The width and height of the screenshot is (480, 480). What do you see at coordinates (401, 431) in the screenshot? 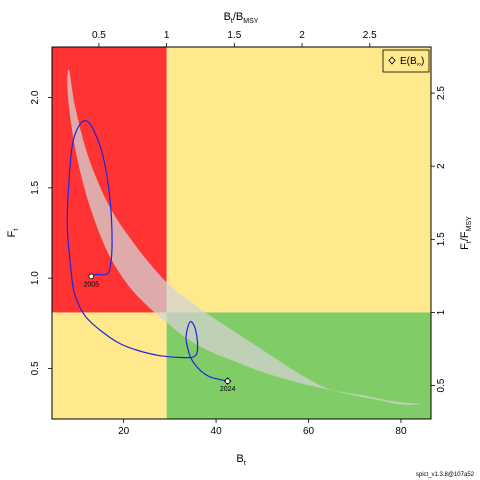
I see `x-tick-label: 80` at bounding box center [401, 431].